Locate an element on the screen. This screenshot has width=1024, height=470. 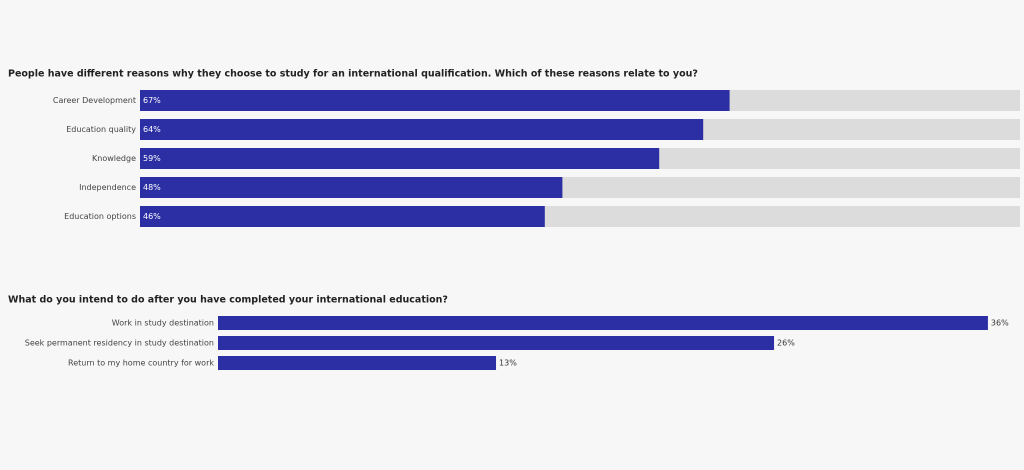
y-tick-label: Work in study destination is located at coordinates (163, 323).